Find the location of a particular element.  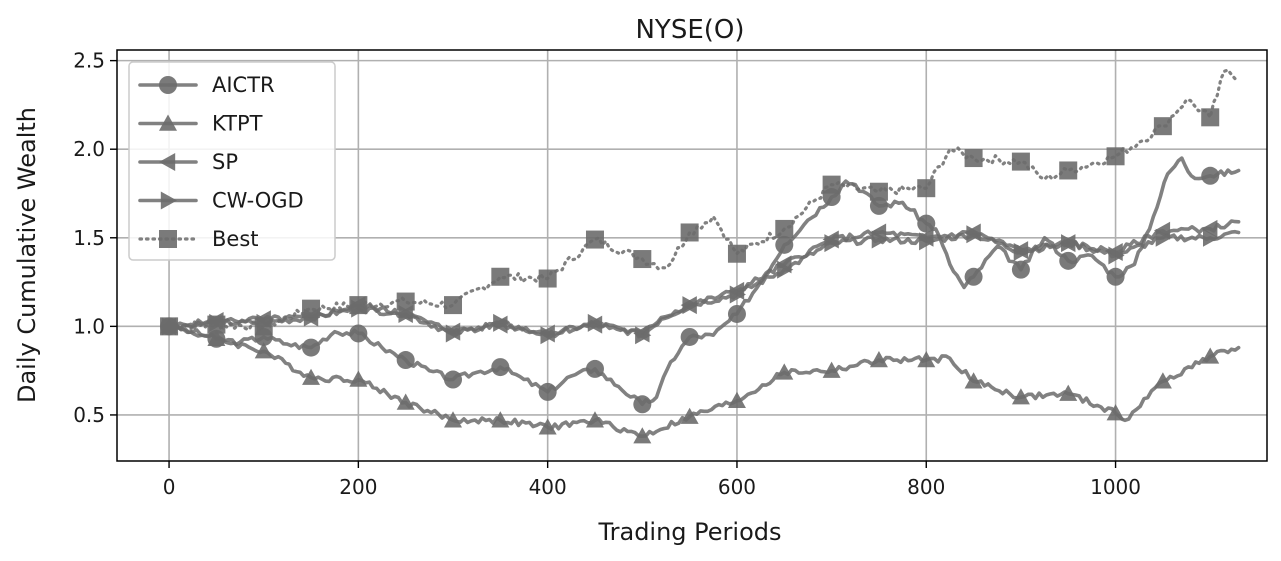

legend-label-sp: SP is located at coordinates (225, 162).